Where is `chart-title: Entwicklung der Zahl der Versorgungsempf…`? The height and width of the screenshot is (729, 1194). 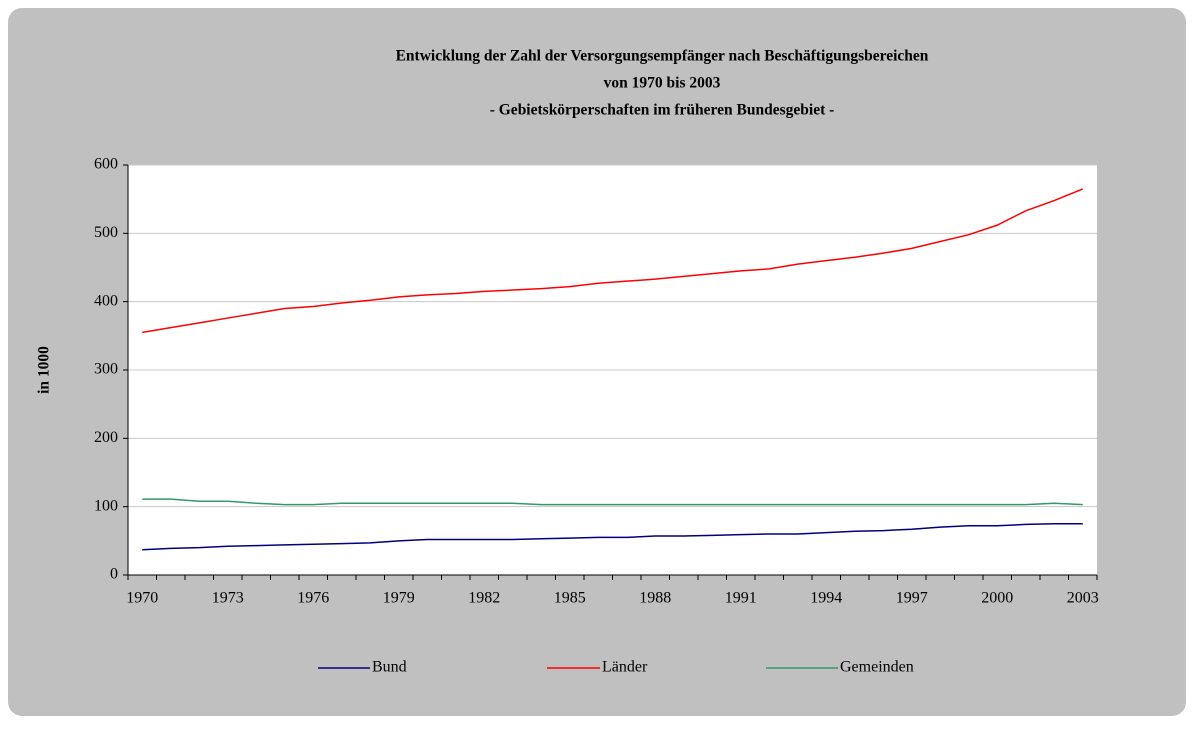 chart-title: Entwicklung der Zahl der Versorgungsempf… is located at coordinates (662, 56).